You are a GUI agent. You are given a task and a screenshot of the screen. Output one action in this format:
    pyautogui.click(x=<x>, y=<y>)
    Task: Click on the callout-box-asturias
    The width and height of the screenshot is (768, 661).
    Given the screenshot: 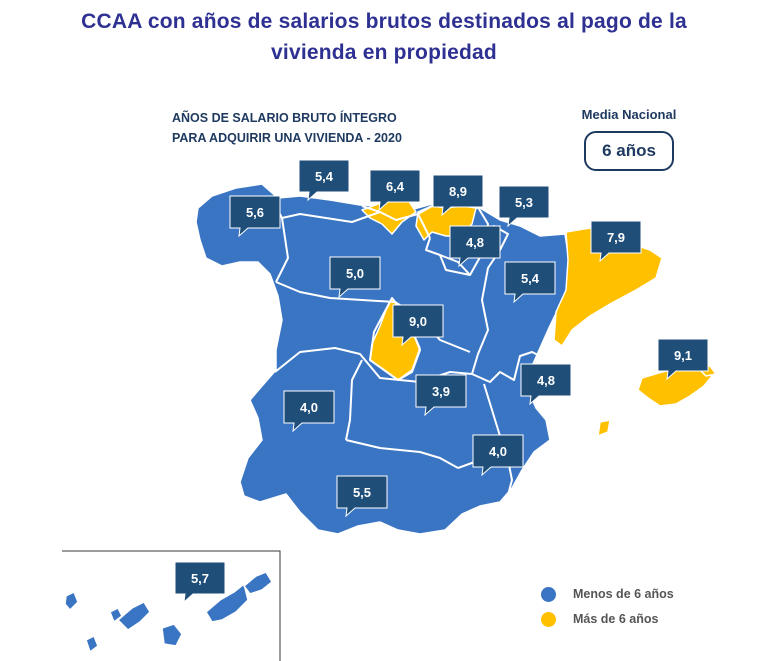 What is the action you would take?
    pyautogui.click(x=324, y=180)
    